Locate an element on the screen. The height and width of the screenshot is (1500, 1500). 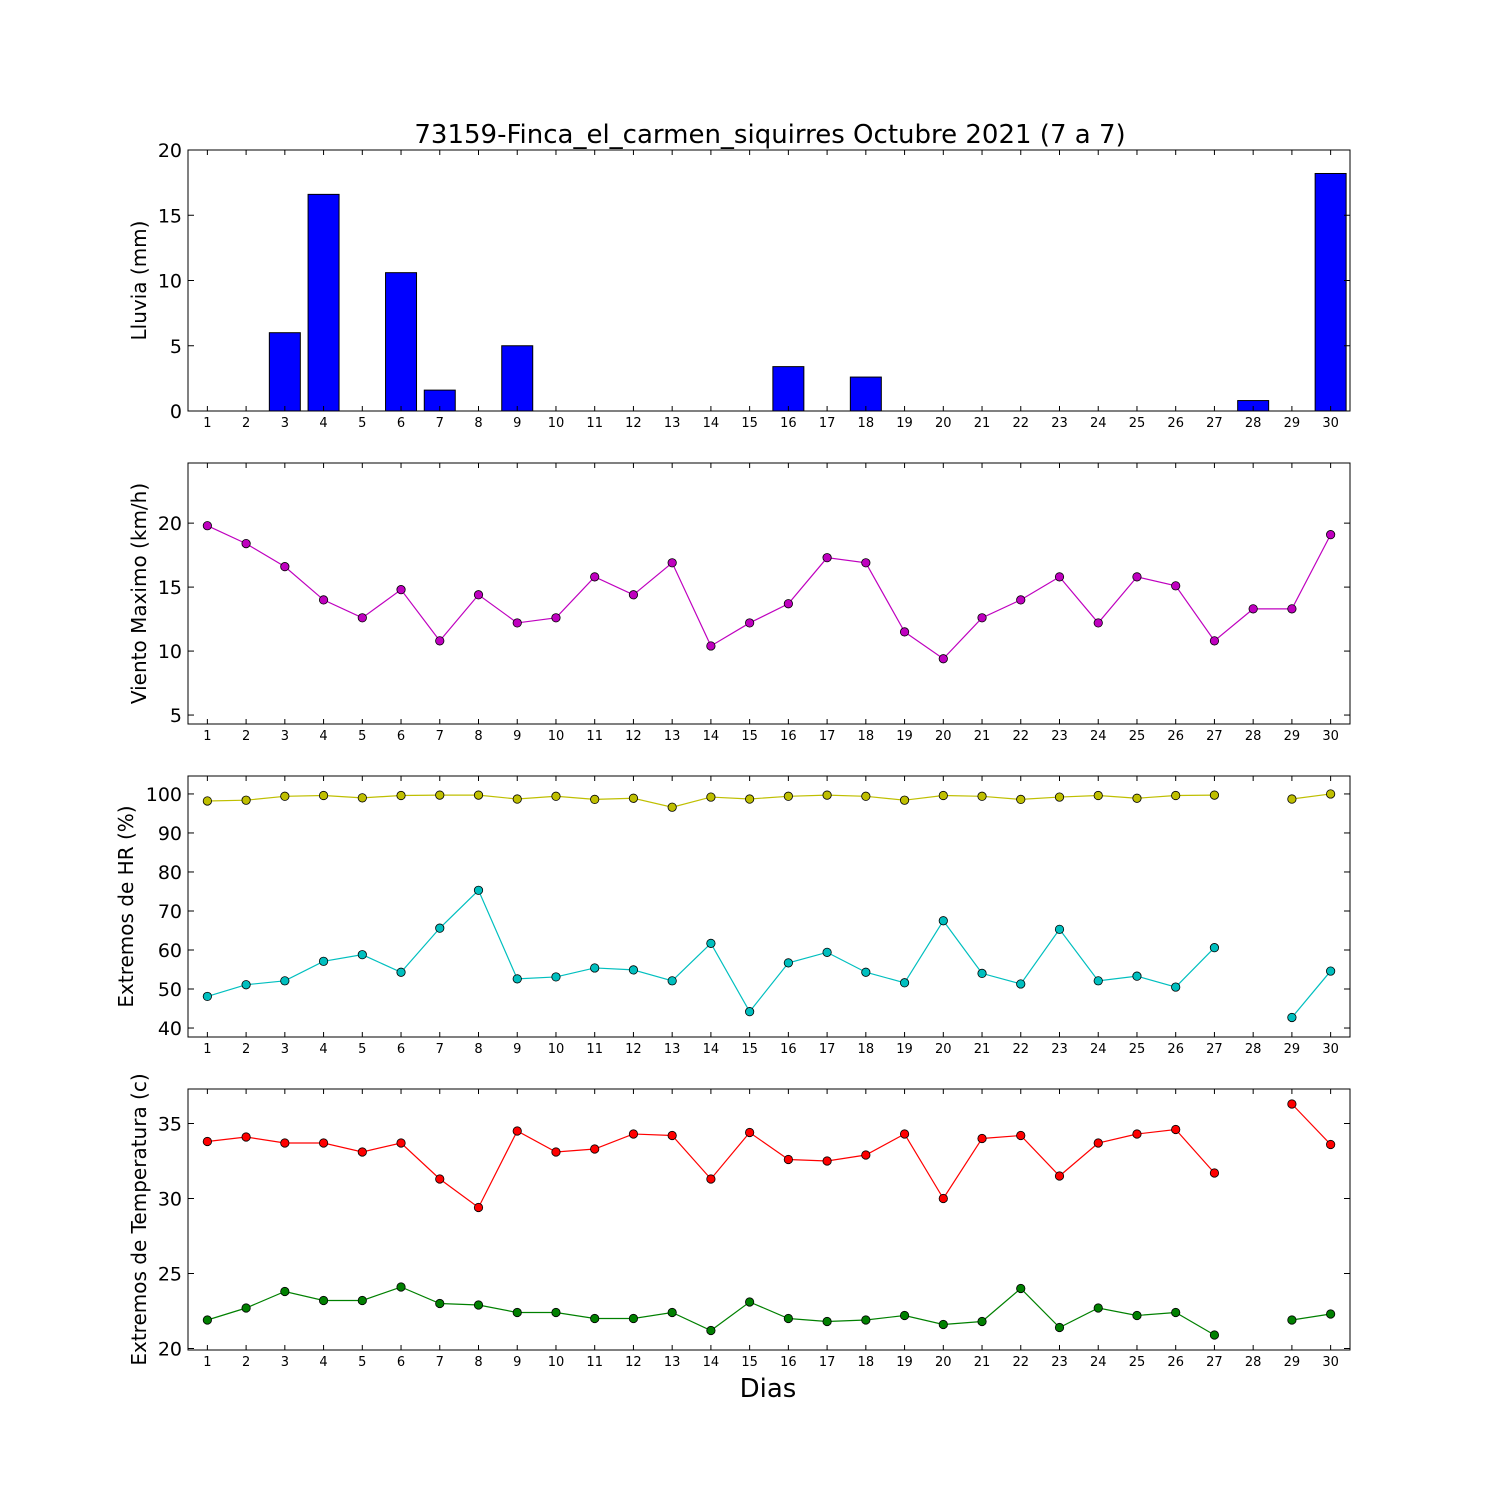
x-tick-label: 11 is located at coordinates (594, 1362).